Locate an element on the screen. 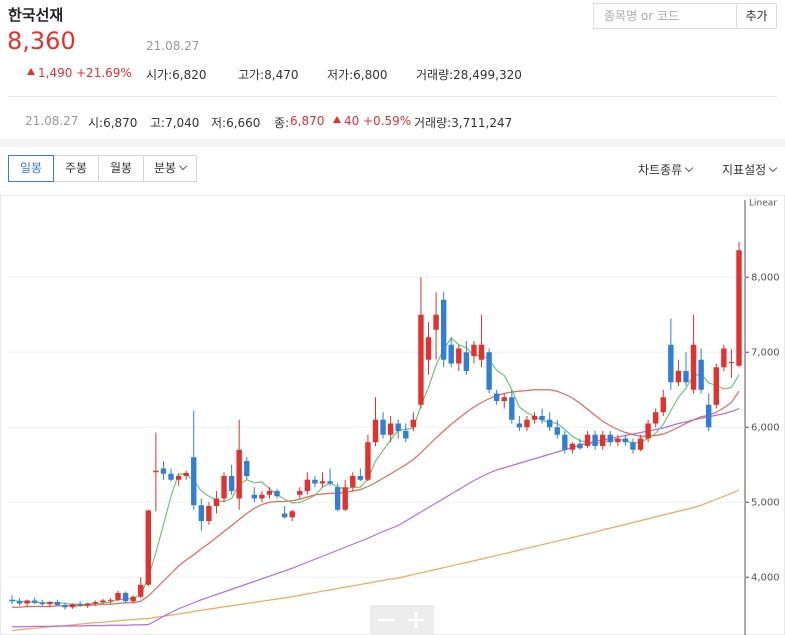 The width and height of the screenshot is (785, 635). change-pct: +21.69% is located at coordinates (104, 73).